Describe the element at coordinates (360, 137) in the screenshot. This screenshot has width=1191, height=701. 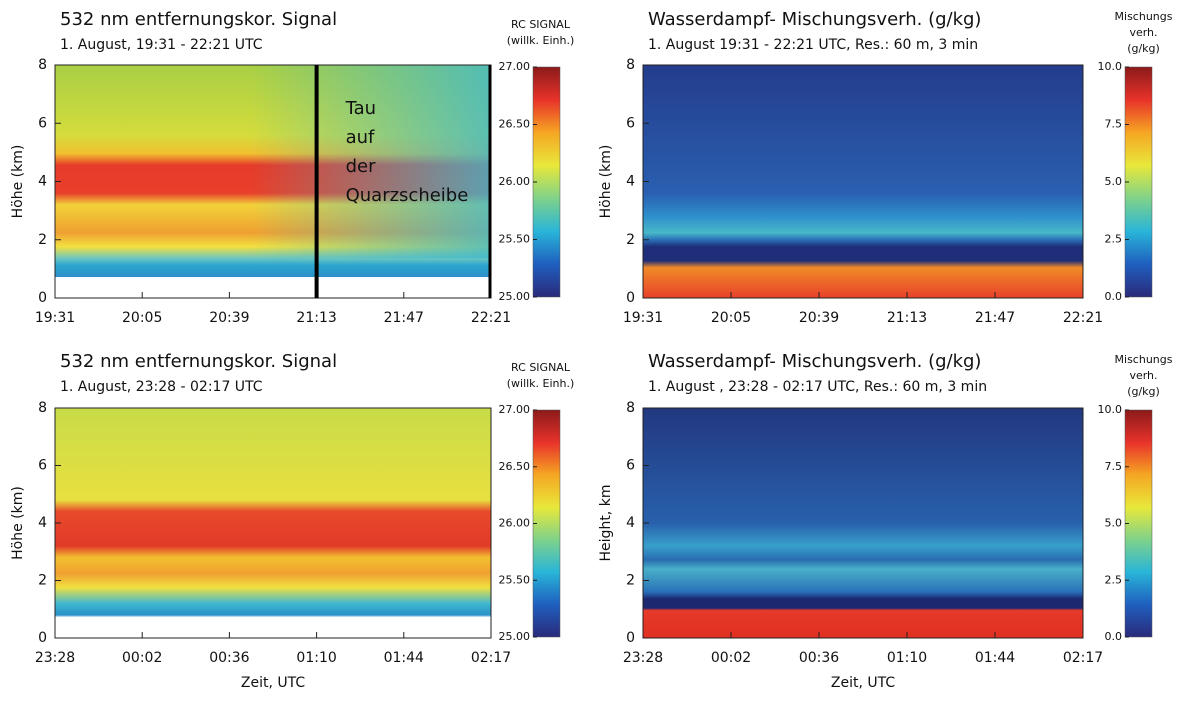
I see `annotation: auf` at that location.